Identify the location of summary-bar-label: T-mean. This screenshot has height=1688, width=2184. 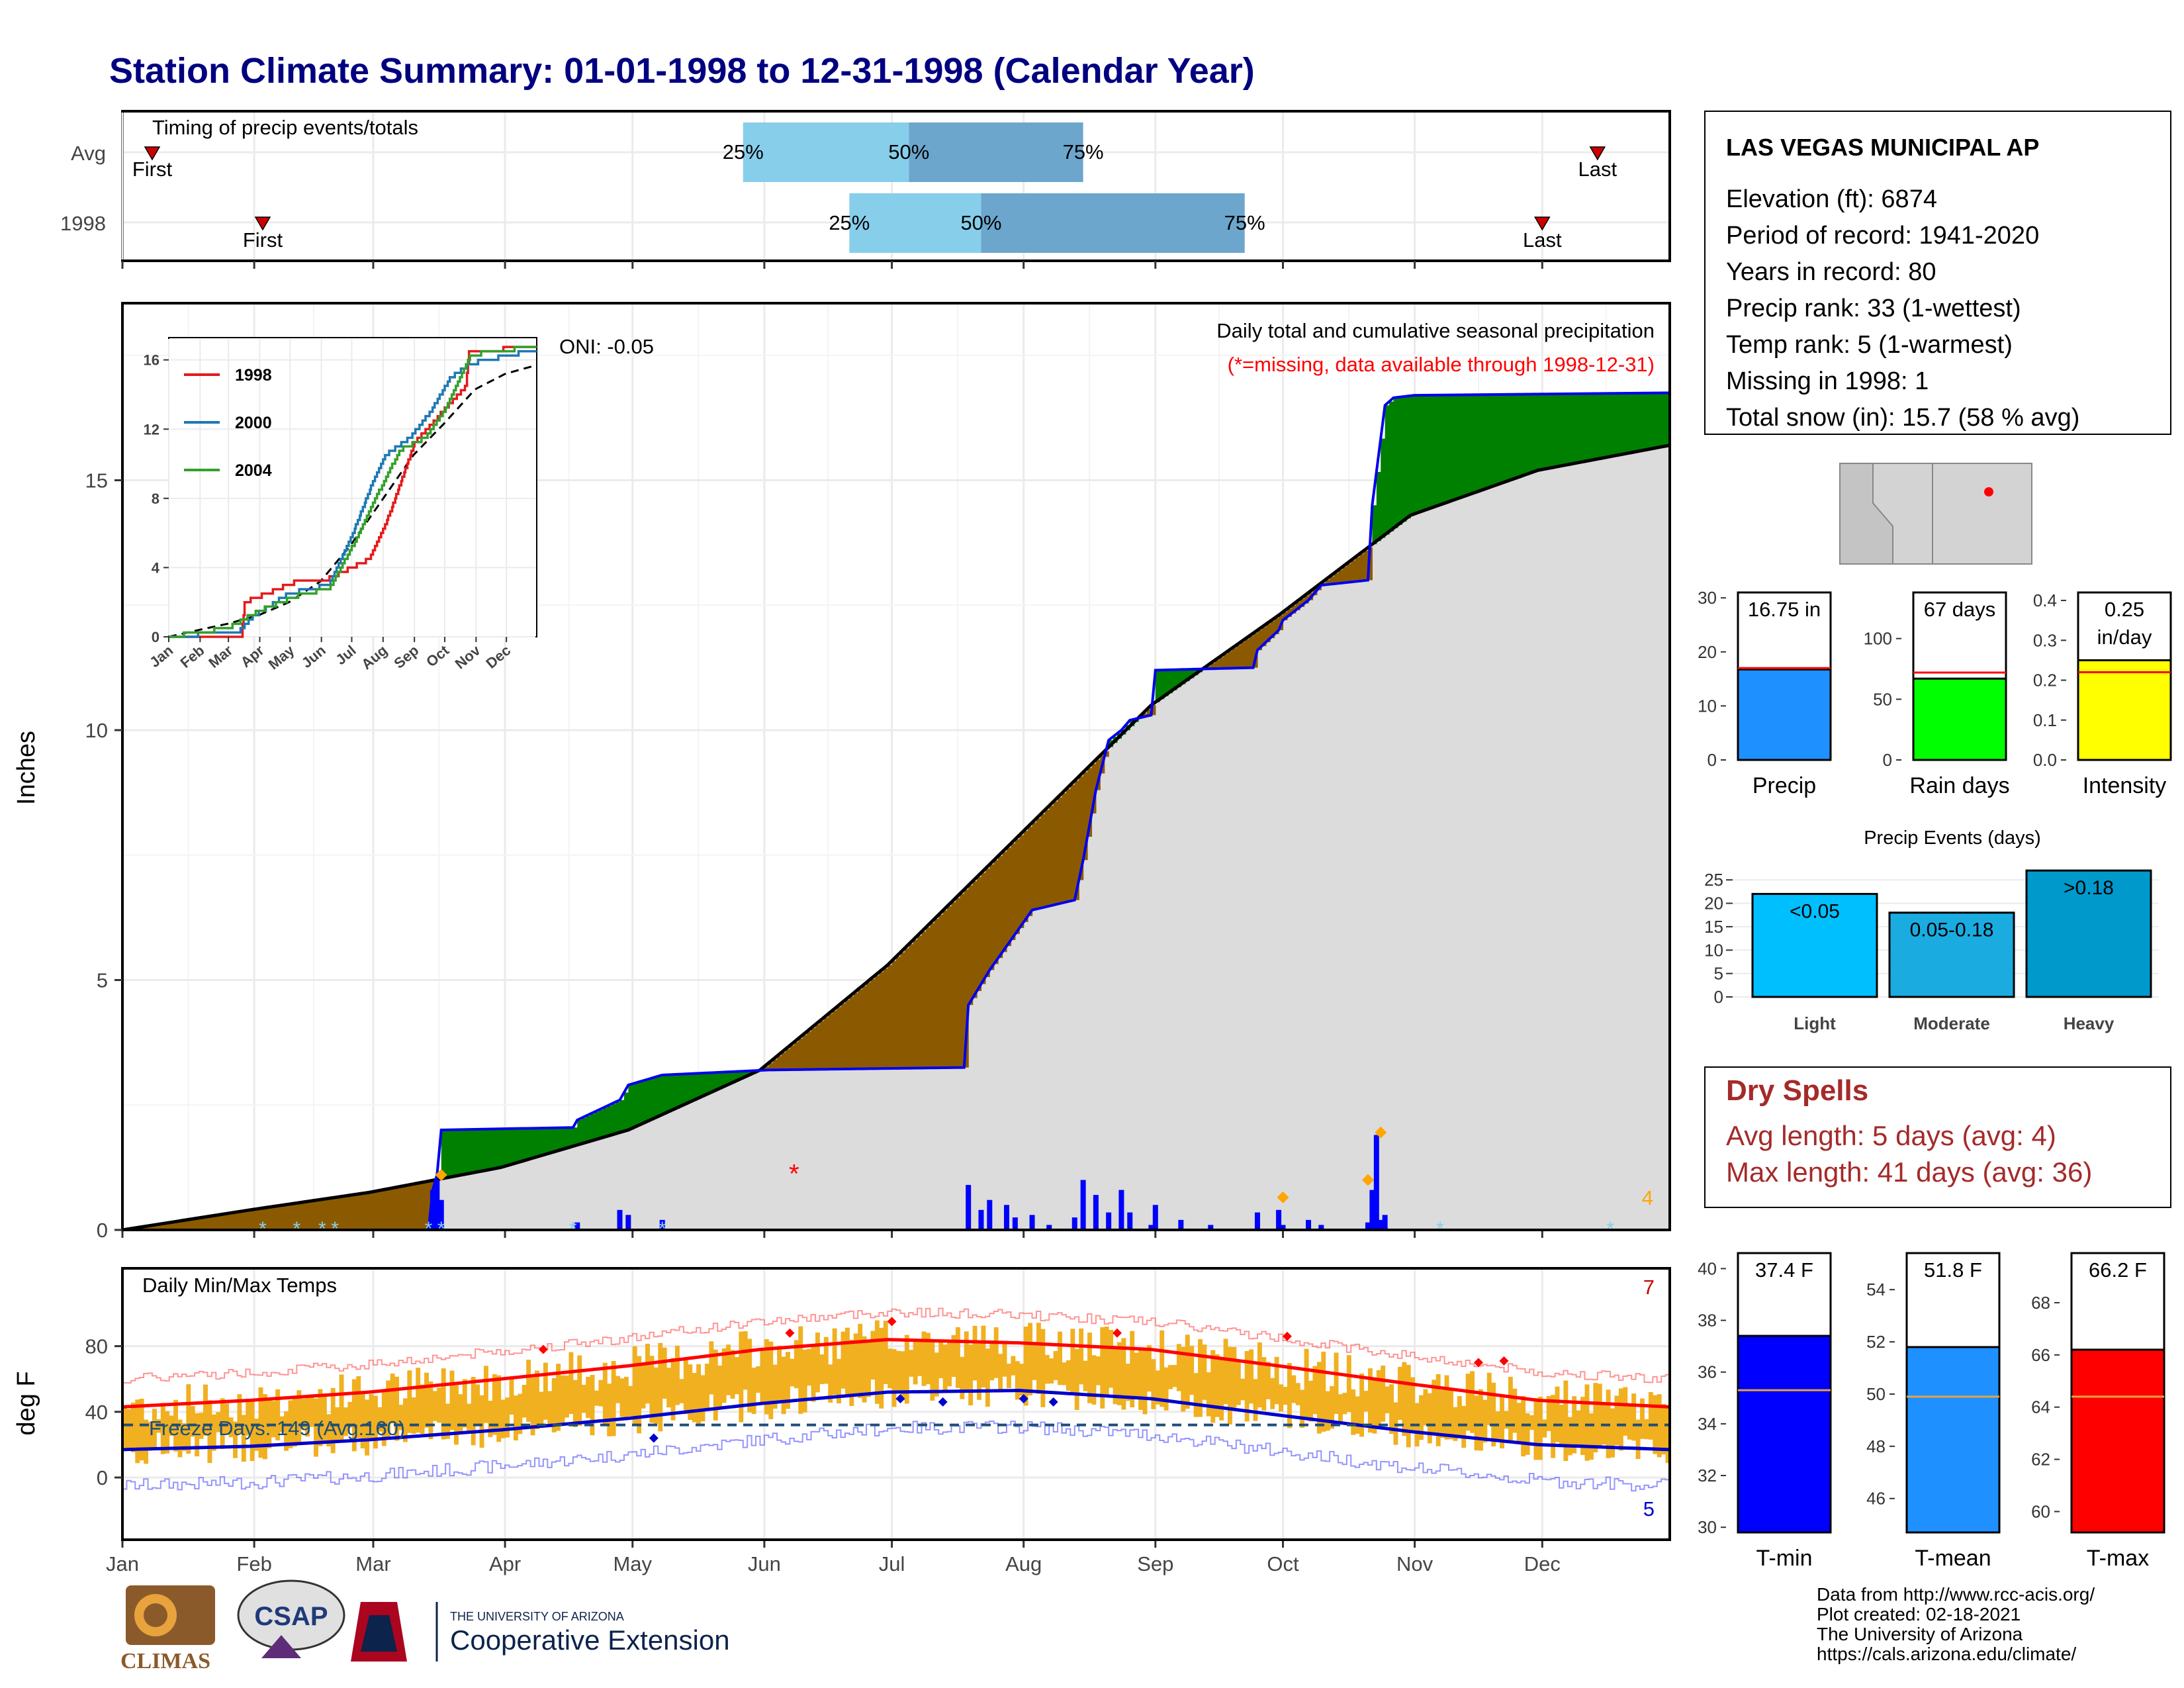
(1953, 1558).